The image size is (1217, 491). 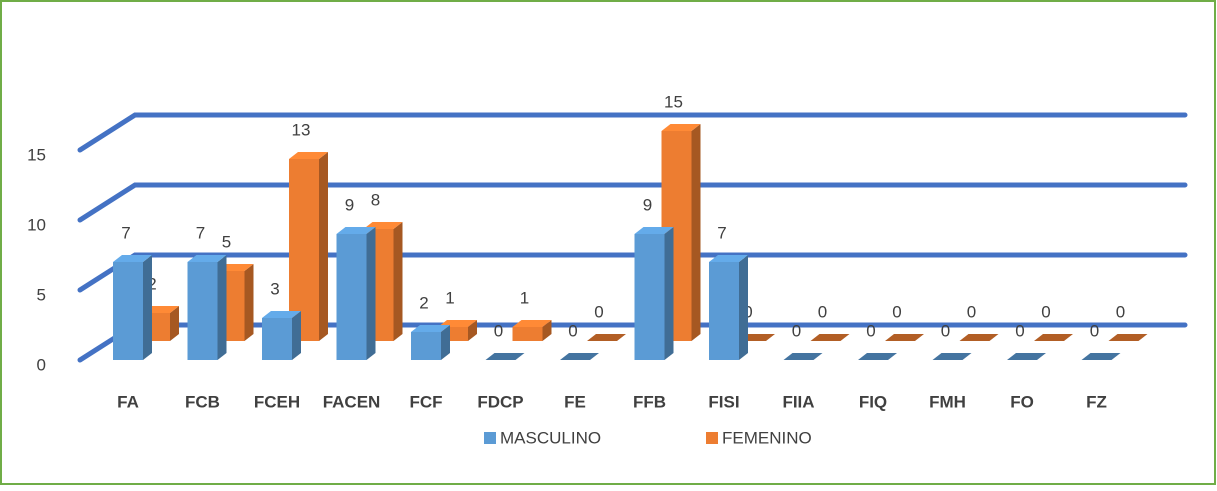 What do you see at coordinates (767, 437) in the screenshot?
I see `legend-label: FEMENINO` at bounding box center [767, 437].